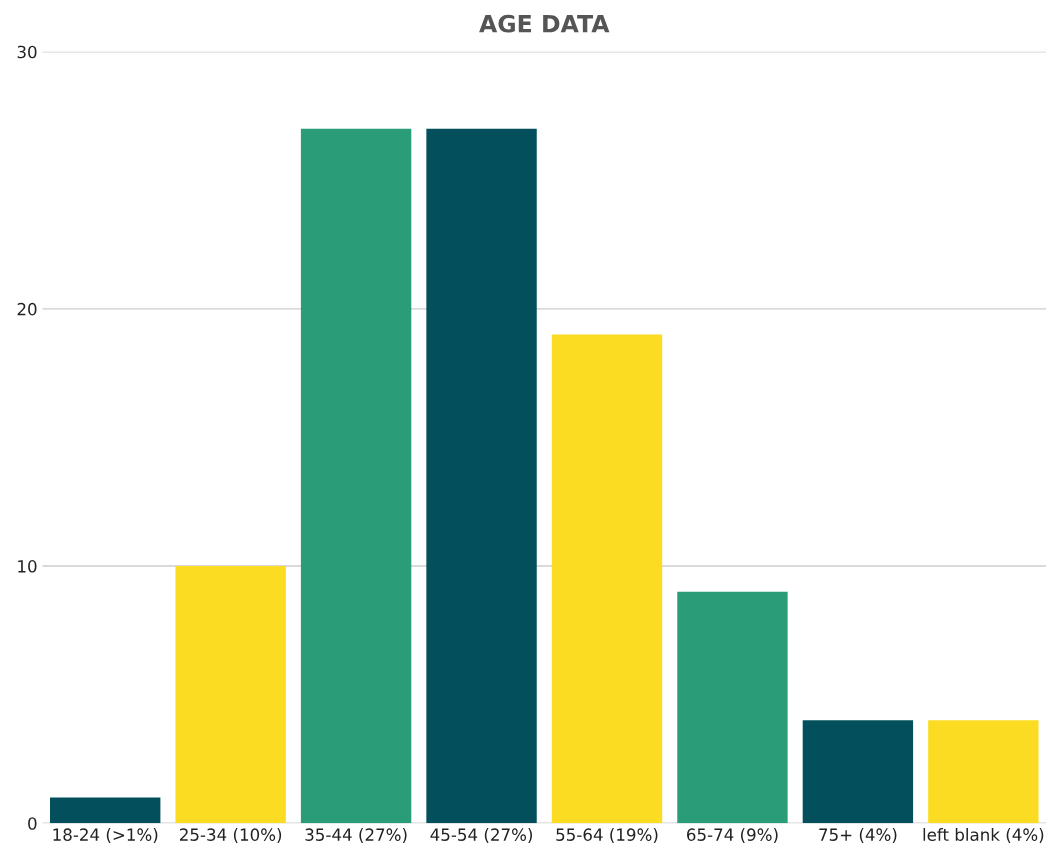 The width and height of the screenshot is (1062, 862). I want to click on x-tick-label: left blank (4%), so click(983, 835).